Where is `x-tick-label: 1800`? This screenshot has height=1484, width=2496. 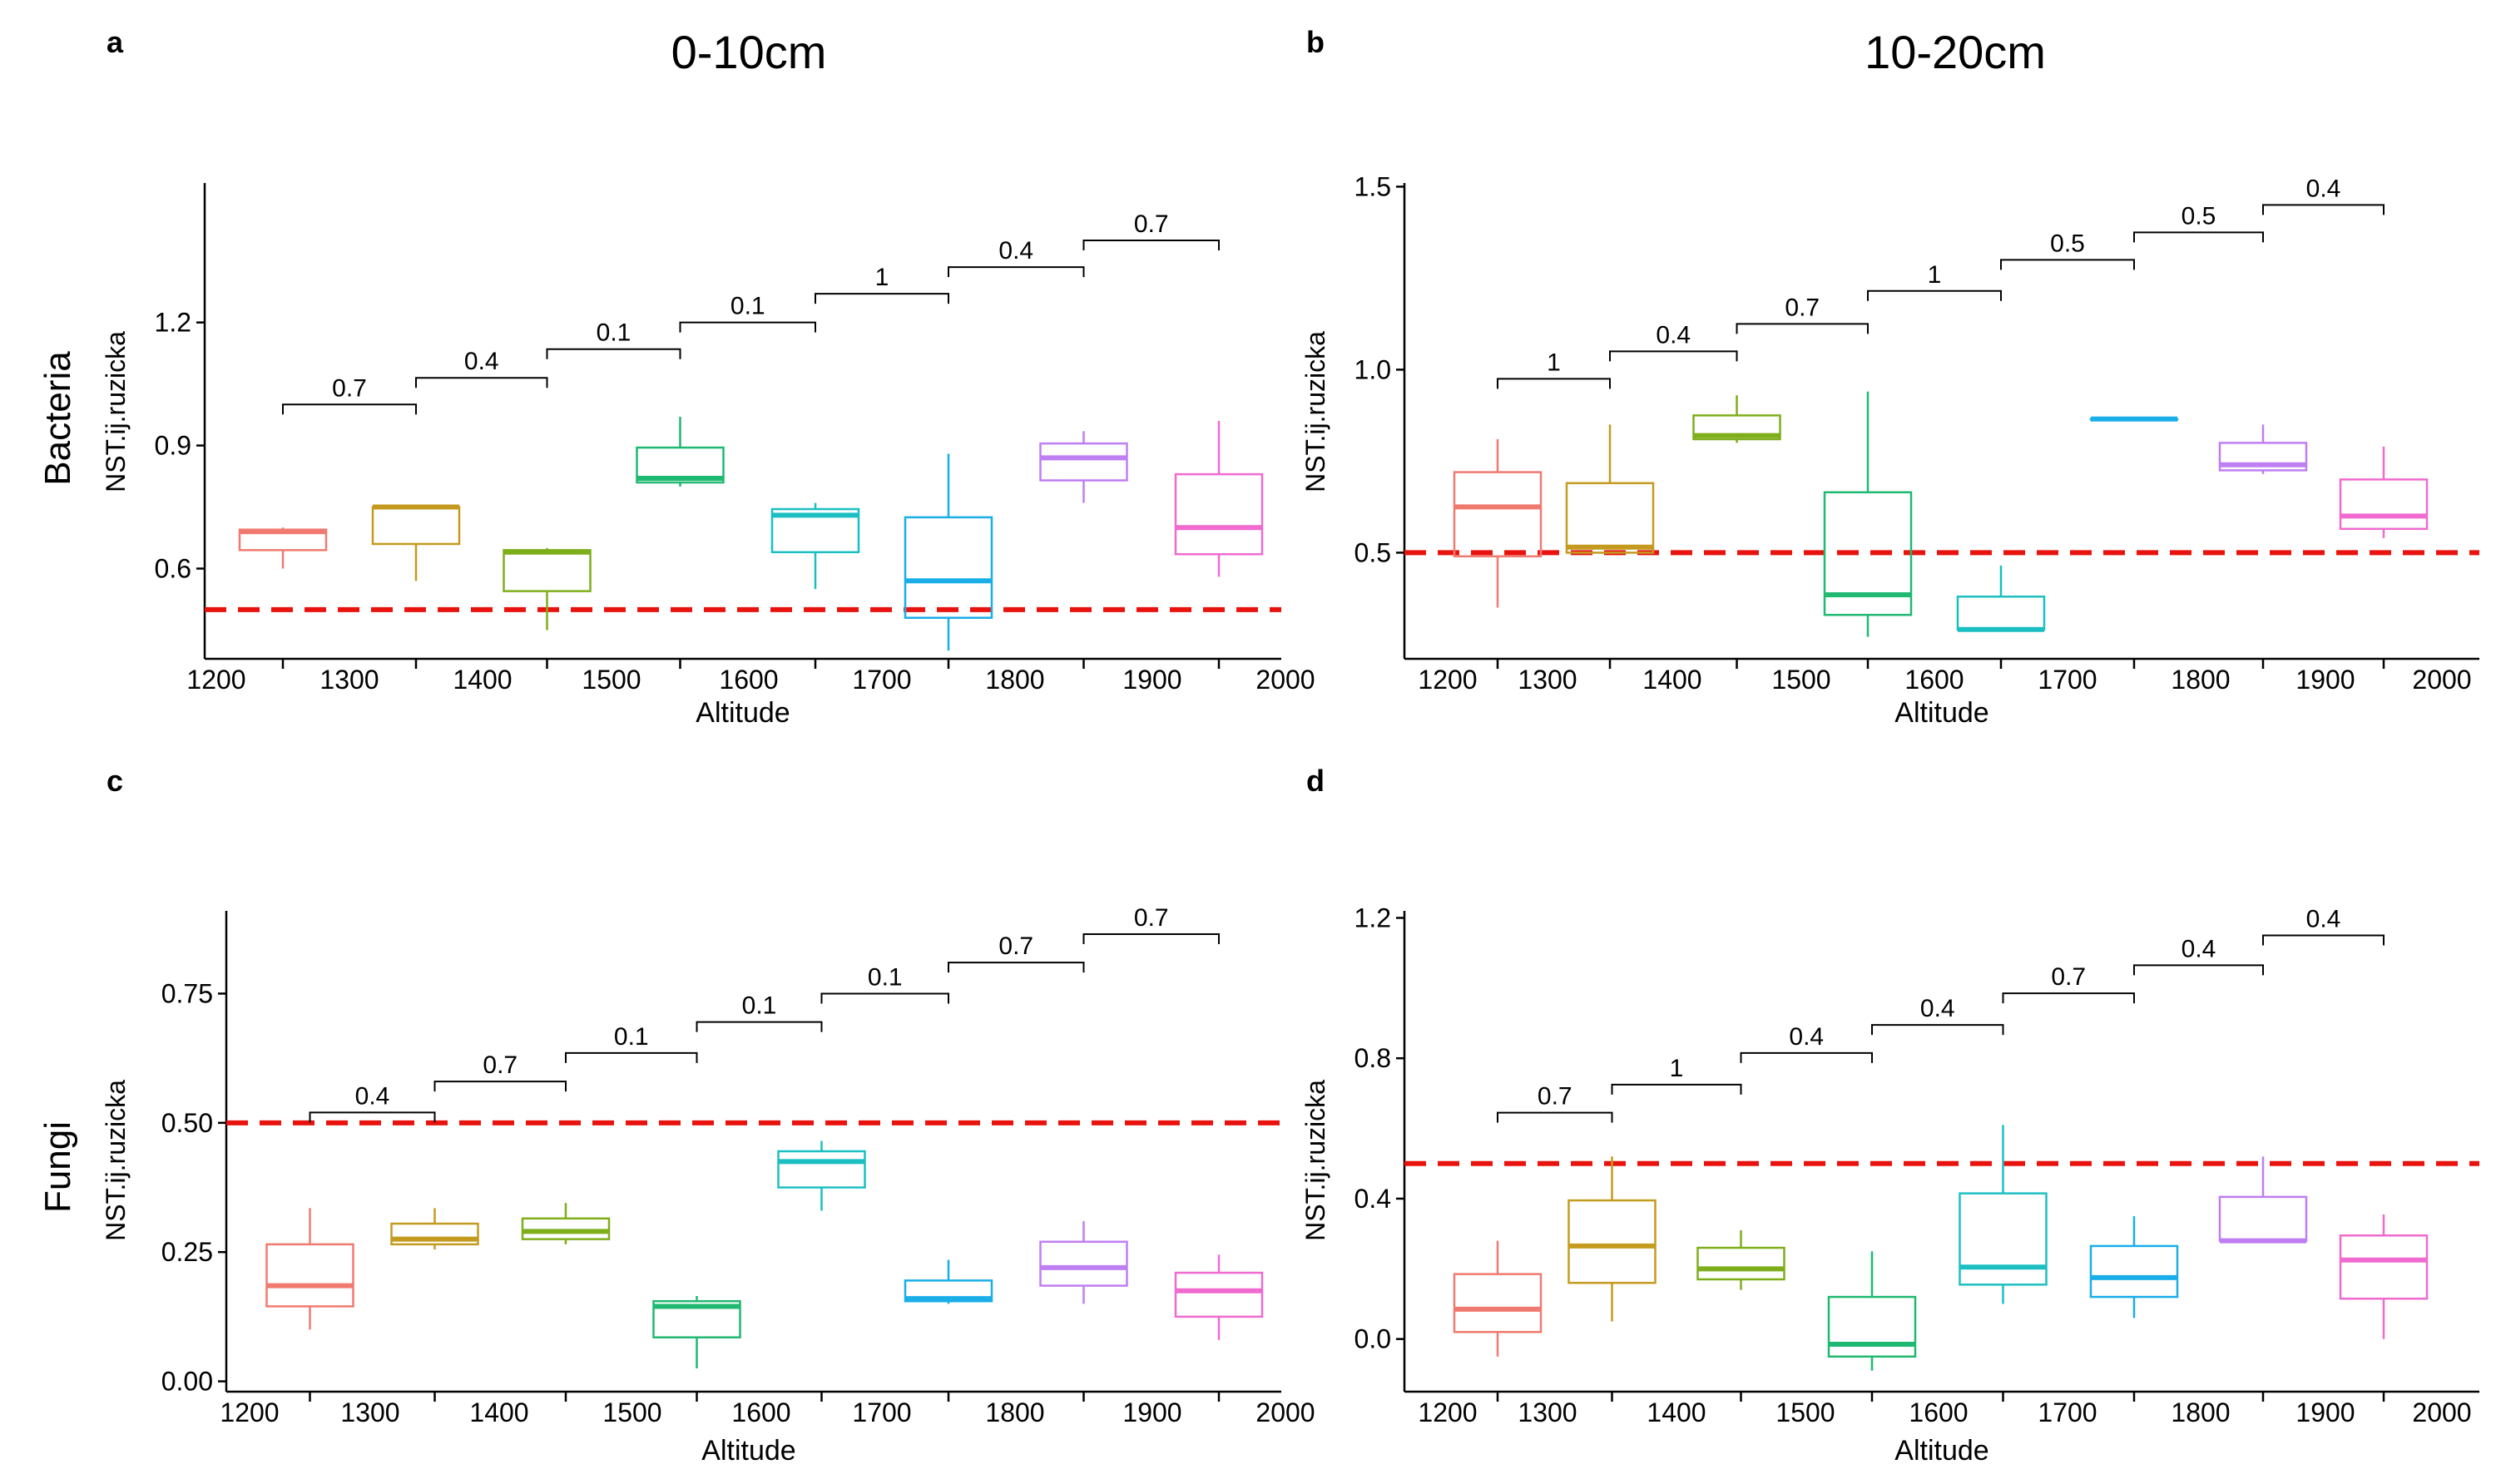 x-tick-label: 1800 is located at coordinates (1014, 680).